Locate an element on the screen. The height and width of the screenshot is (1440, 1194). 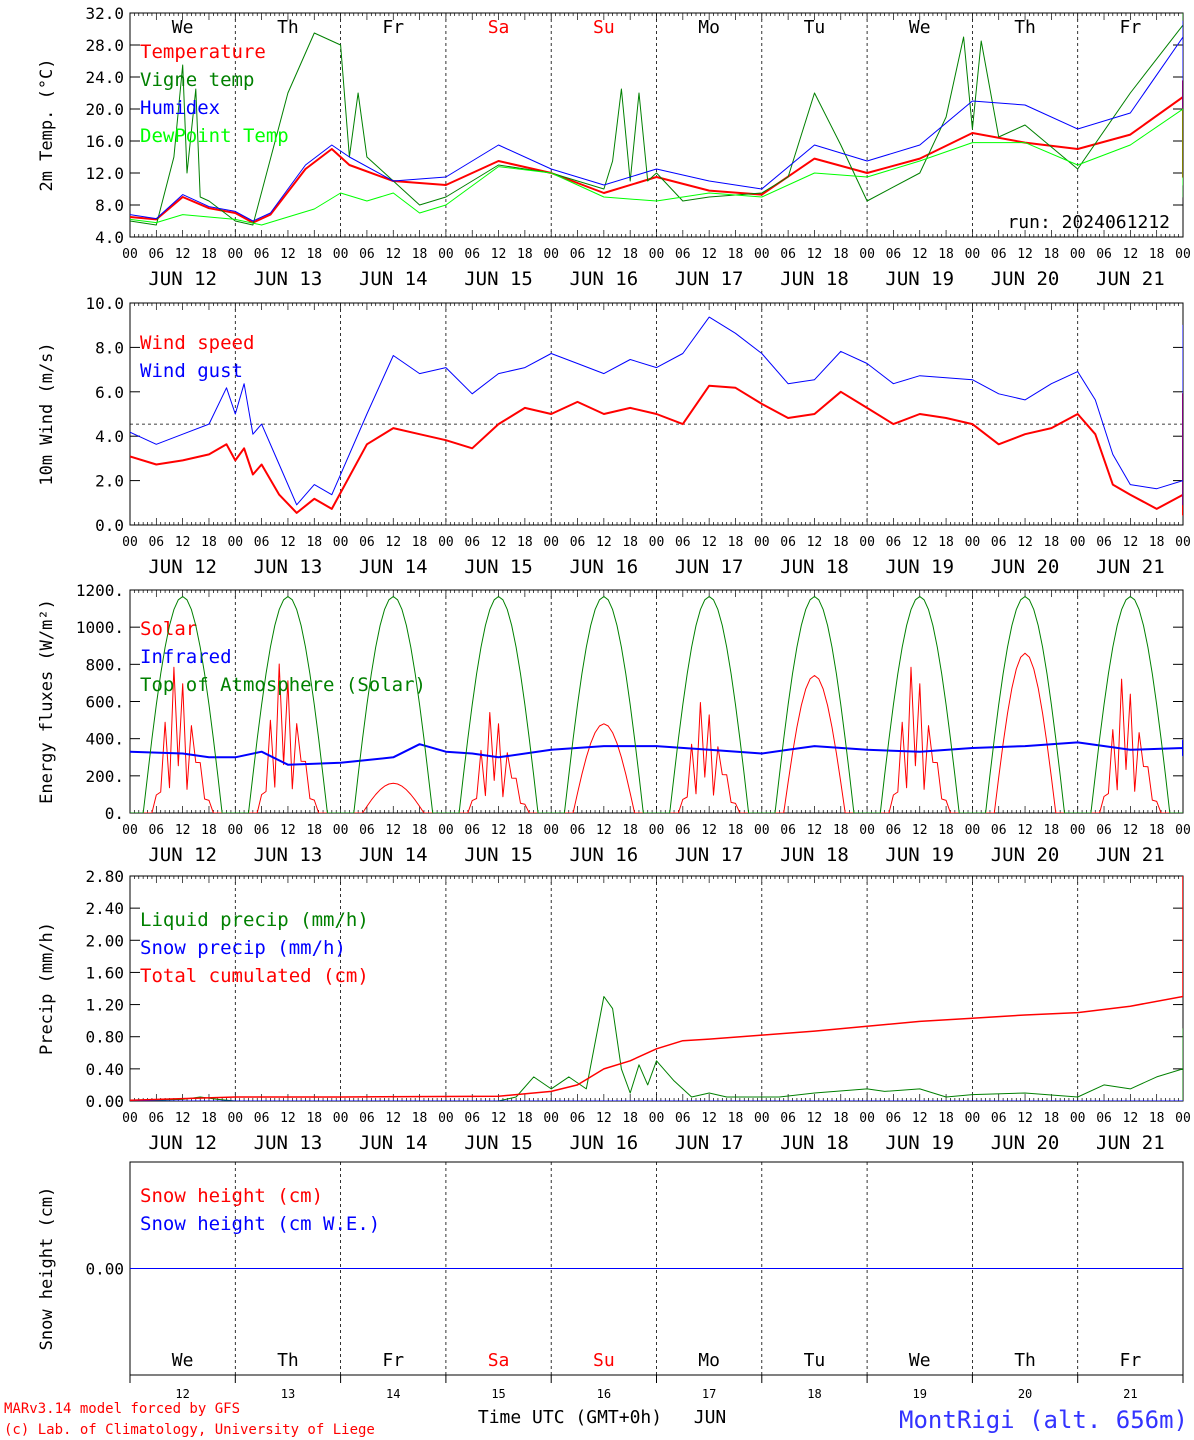
y-tick-label: 1.60 is located at coordinates (104, 972).